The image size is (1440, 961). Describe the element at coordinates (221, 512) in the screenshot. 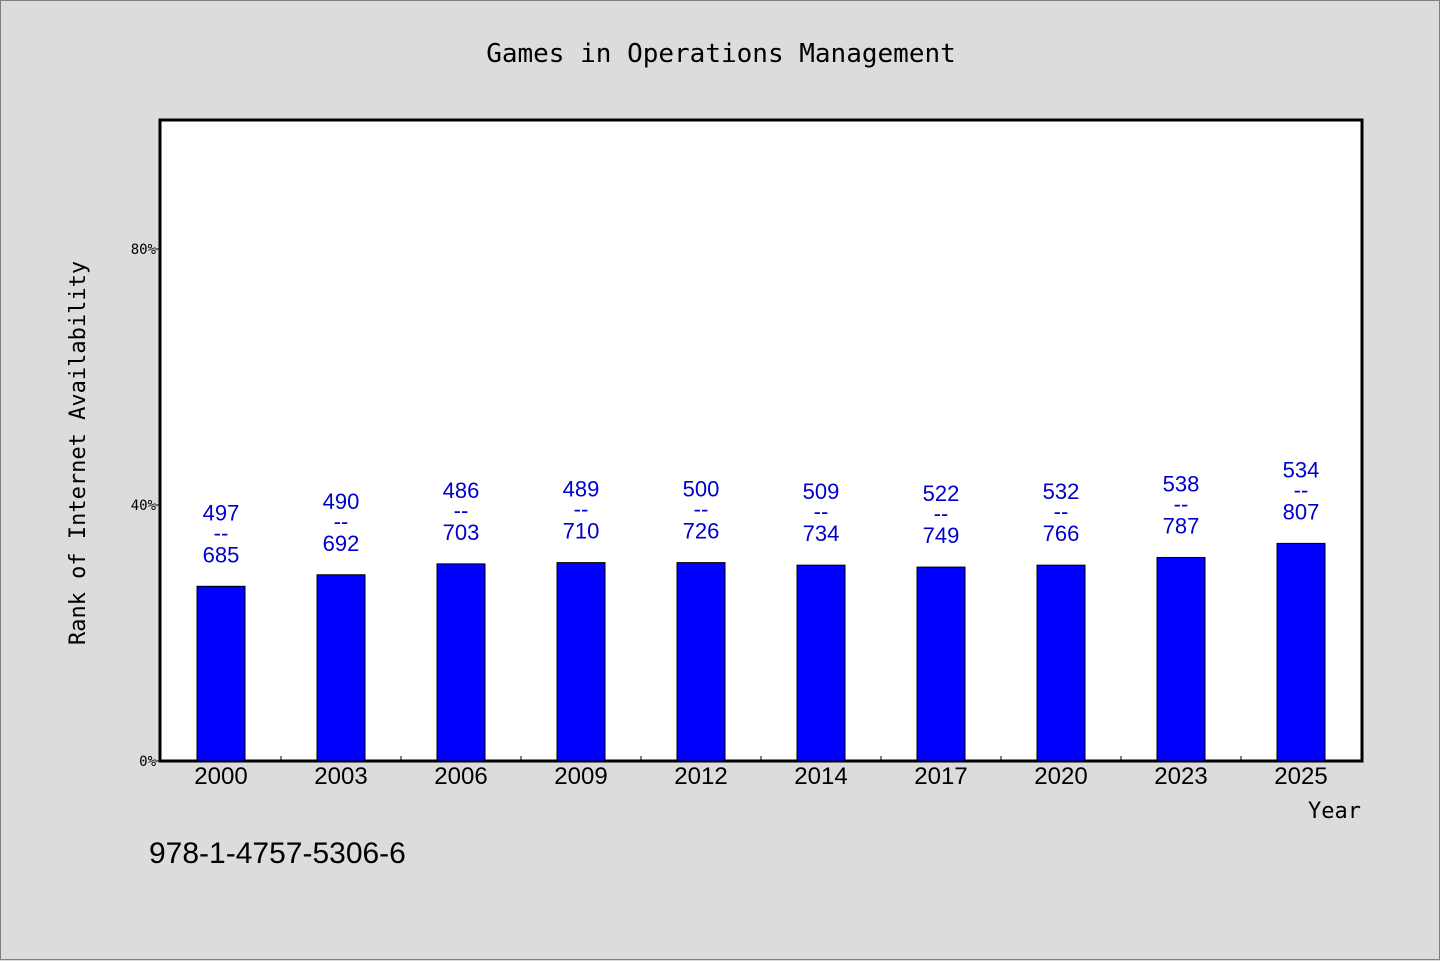

I see `data-label-top: 497` at that location.